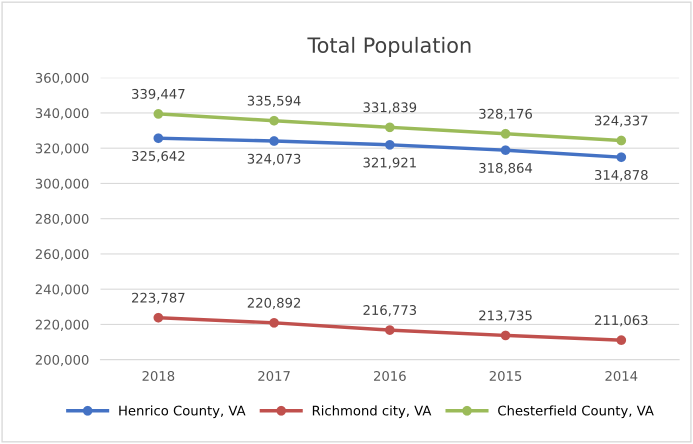 The image size is (693, 444). I want to click on data-label: 335,594, so click(274, 101).